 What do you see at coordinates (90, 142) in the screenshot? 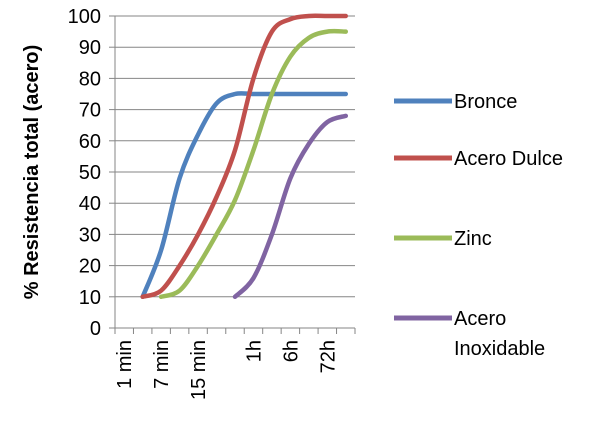
I see `y-tick-label: 60` at bounding box center [90, 142].